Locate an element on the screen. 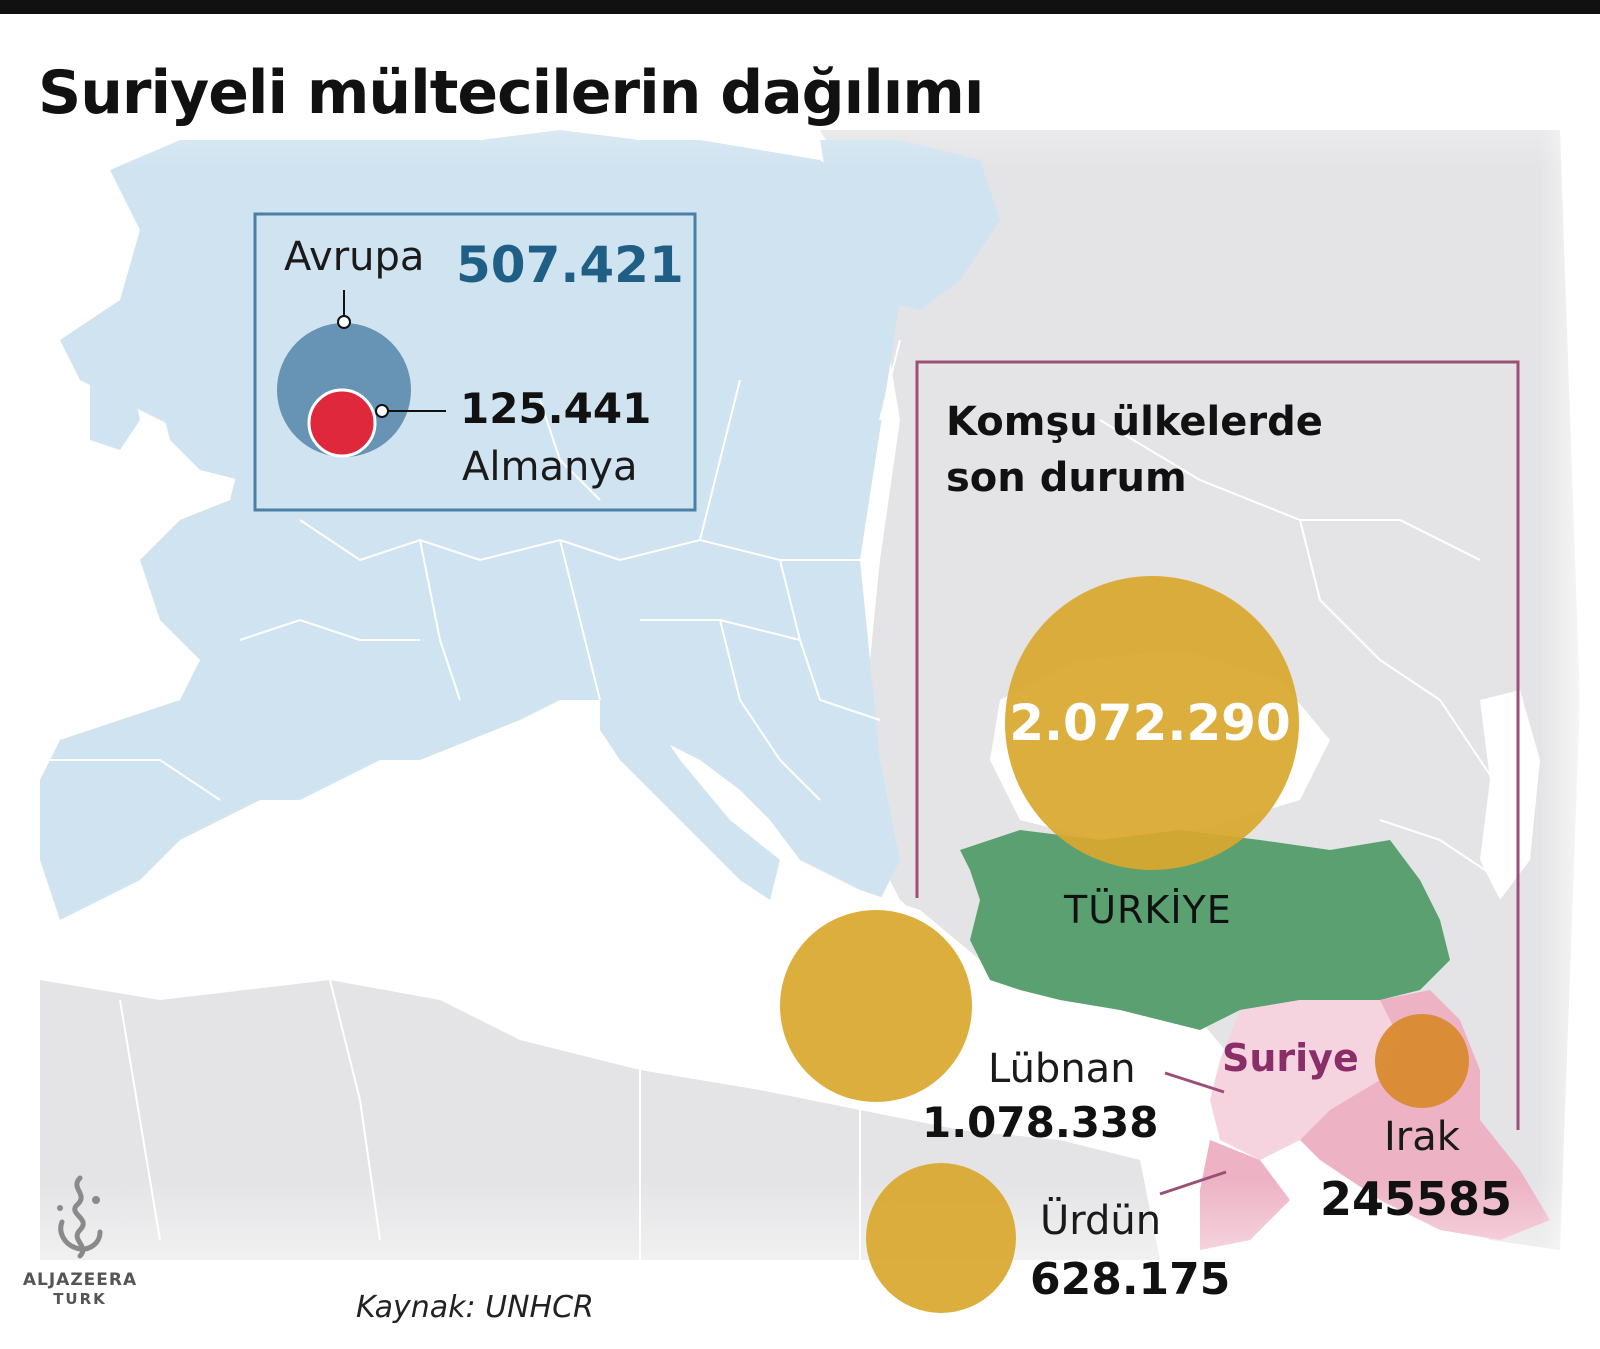  source-note: Kaynak: UNHCR is located at coordinates (475, 1307).